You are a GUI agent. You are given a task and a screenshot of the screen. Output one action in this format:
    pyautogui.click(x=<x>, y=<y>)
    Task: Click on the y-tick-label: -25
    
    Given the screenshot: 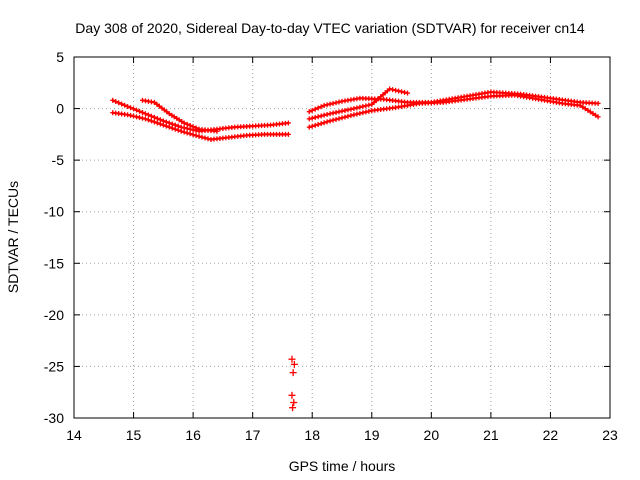 What is the action you would take?
    pyautogui.click(x=54, y=366)
    